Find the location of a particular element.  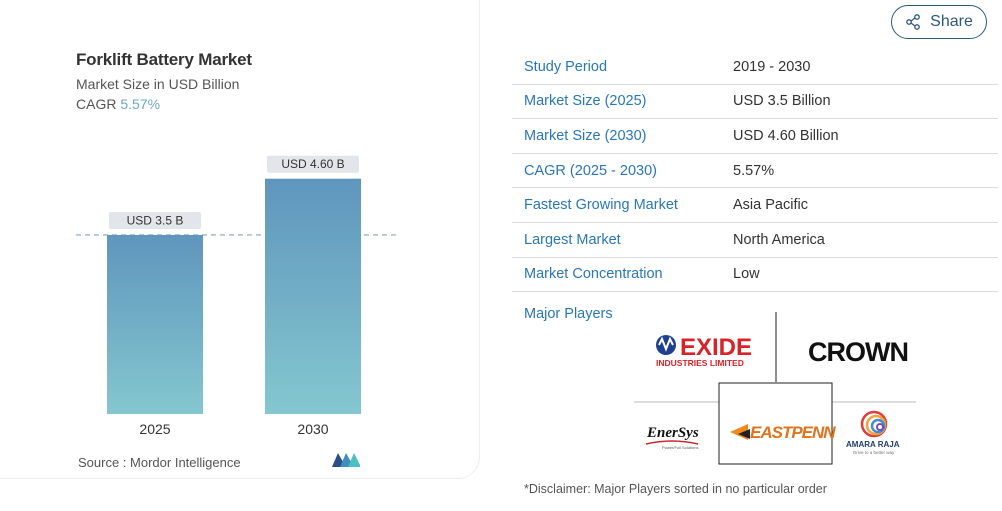

source-label: Source : is located at coordinates (102, 462).